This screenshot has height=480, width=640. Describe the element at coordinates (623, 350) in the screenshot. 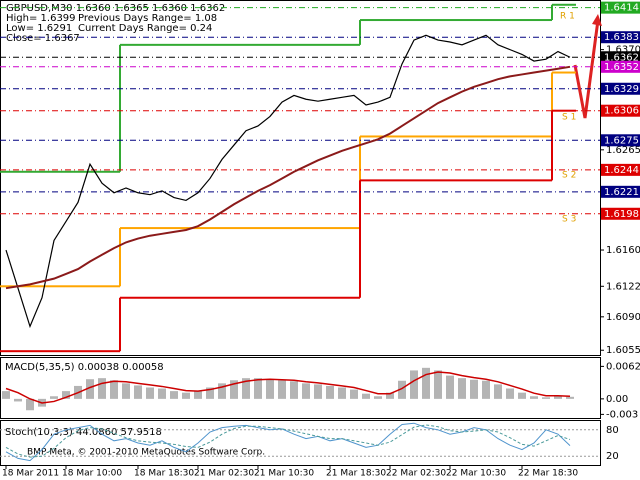

I see `y-tick-label: 1.6055` at that location.